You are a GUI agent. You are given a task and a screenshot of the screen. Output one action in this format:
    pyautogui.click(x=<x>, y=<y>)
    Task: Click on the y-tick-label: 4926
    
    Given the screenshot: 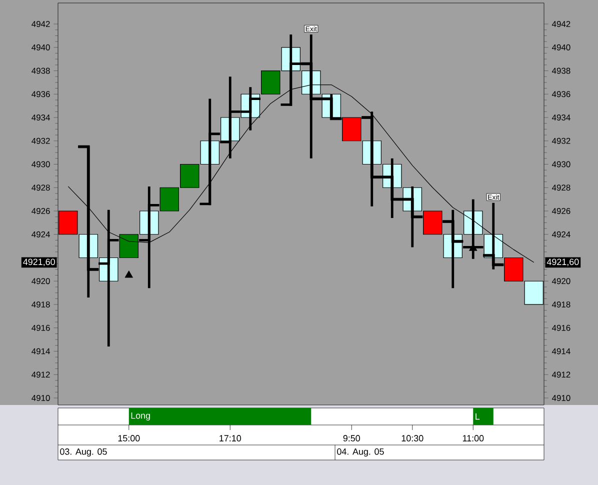 What is the action you would take?
    pyautogui.click(x=561, y=211)
    